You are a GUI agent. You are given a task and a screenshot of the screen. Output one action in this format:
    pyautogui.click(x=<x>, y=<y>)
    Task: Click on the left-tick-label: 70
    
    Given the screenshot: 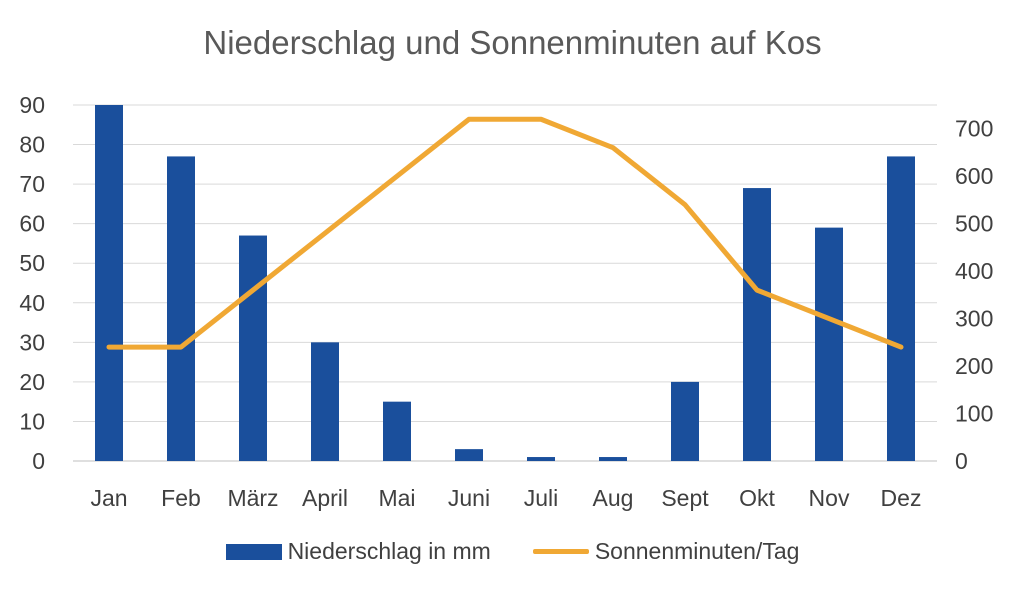 What is the action you would take?
    pyautogui.click(x=32, y=184)
    